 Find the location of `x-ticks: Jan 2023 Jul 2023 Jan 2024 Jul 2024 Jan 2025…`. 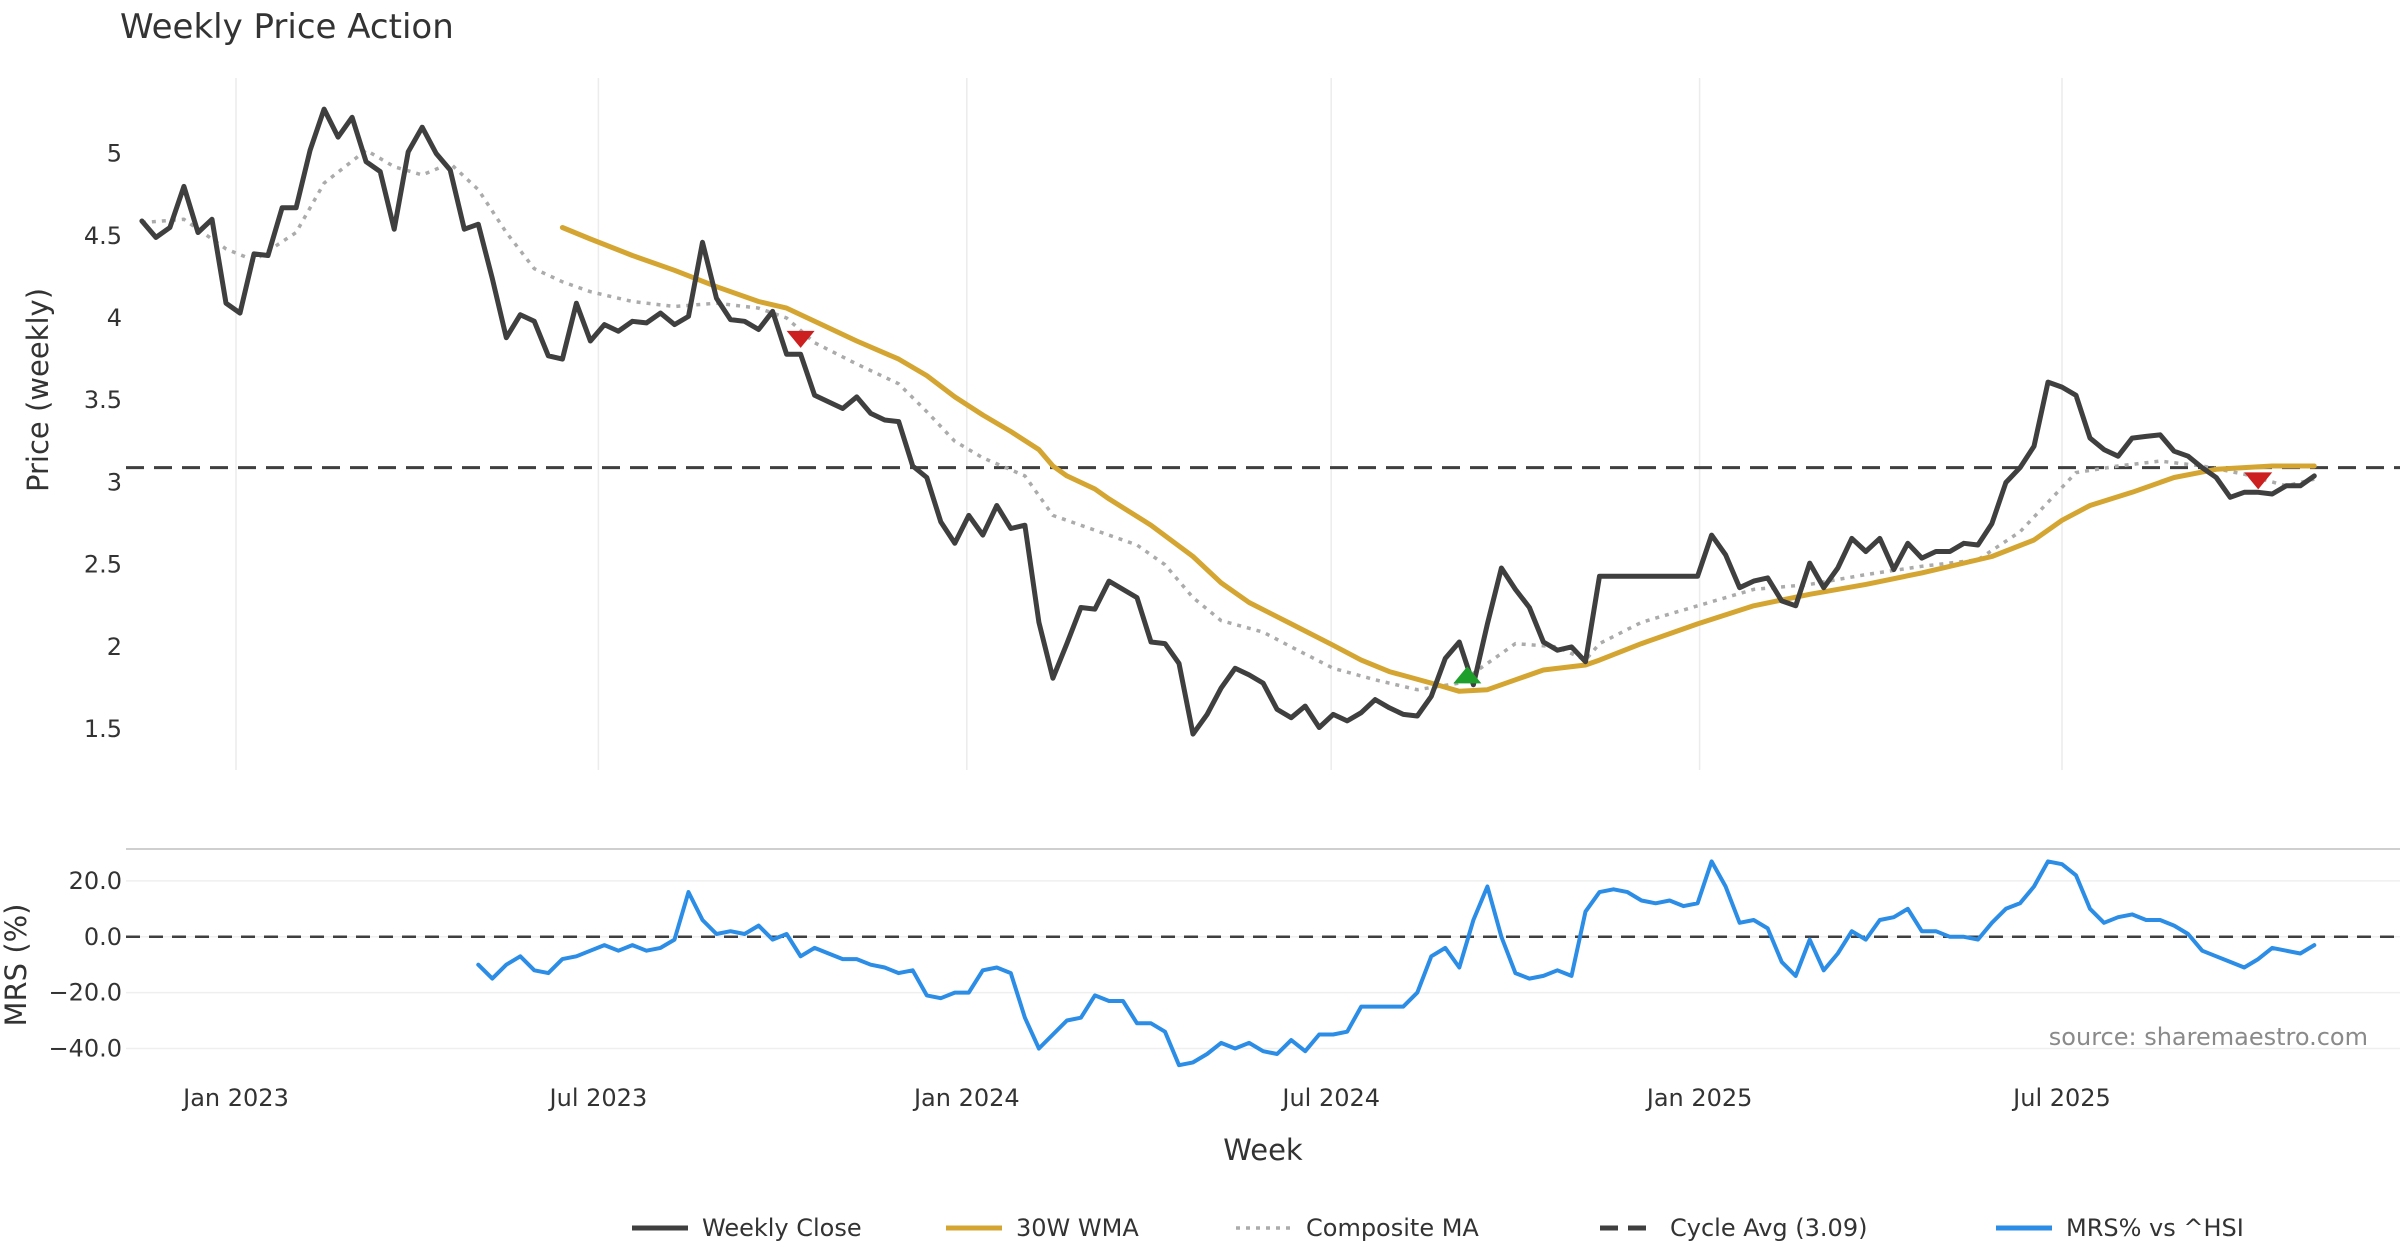

x-ticks: Jan 2023 Jul 2023 Jan 2024 Jul 2024 Jan 2025… is located at coordinates (1146, 1098).